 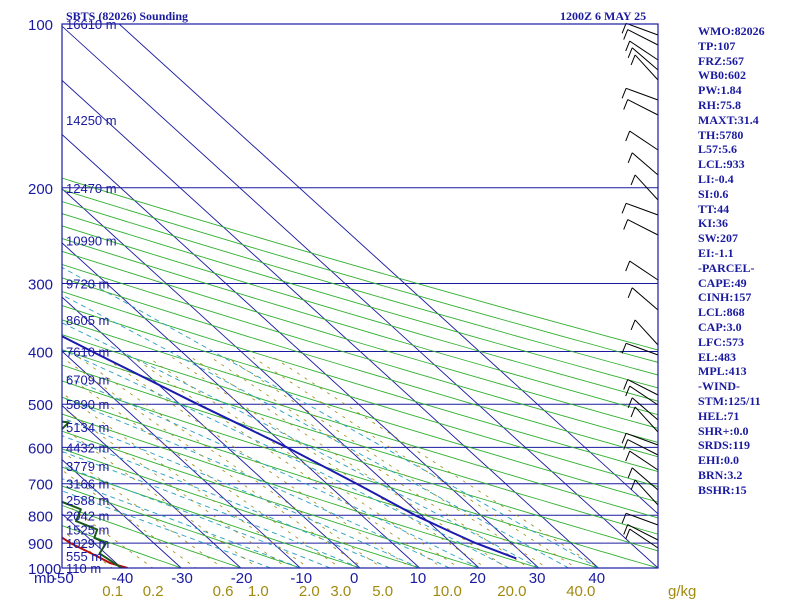 What do you see at coordinates (182, 578) in the screenshot?
I see `temperature-tick-label: -30` at bounding box center [182, 578].